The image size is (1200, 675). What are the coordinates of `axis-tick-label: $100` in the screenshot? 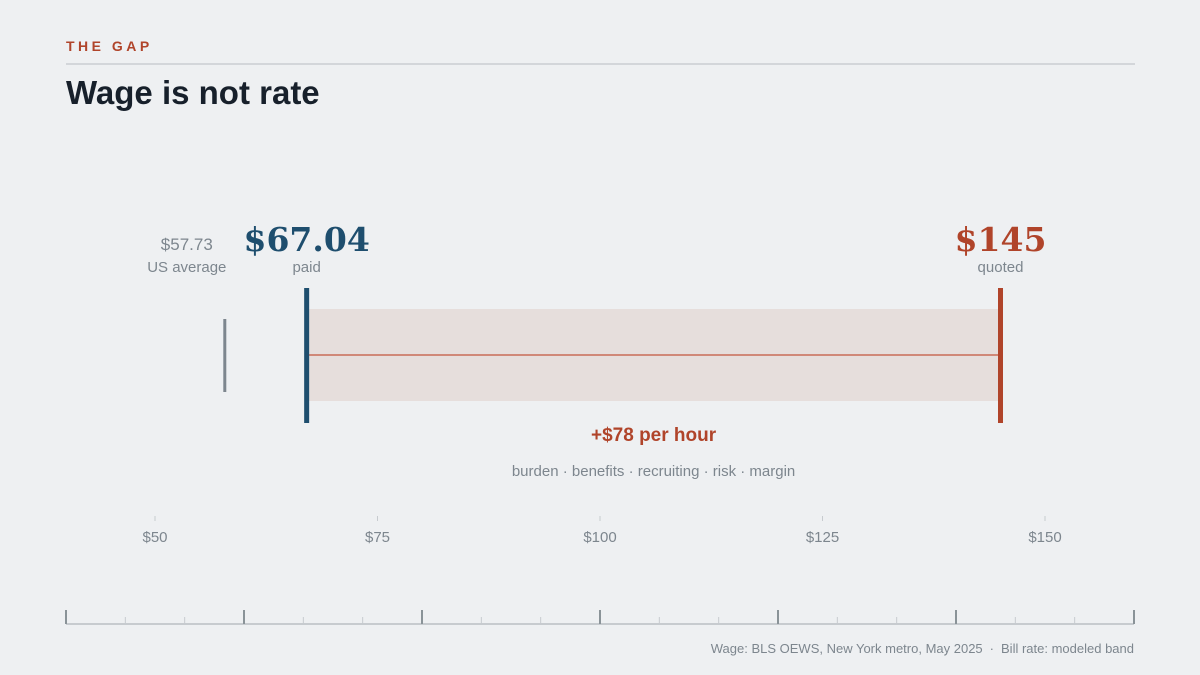 It's located at (599, 537).